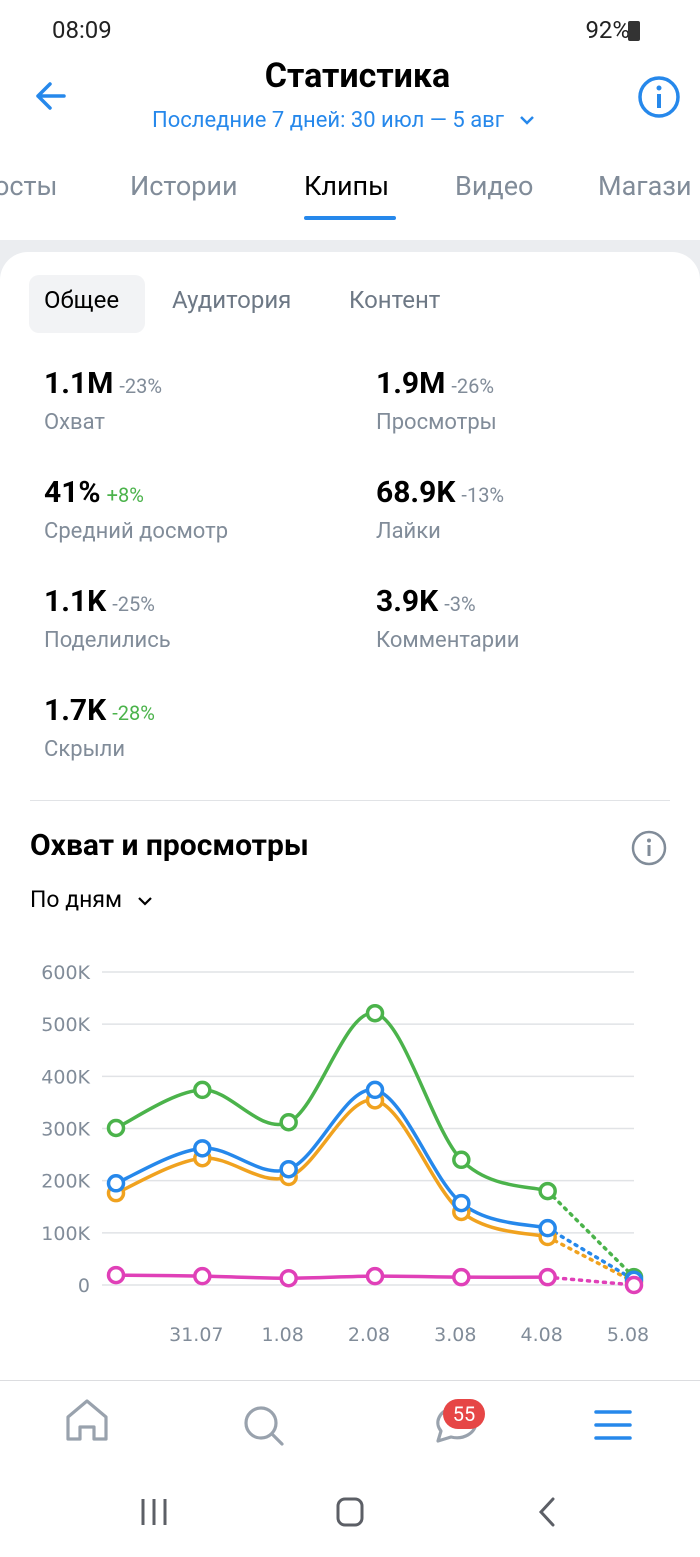  What do you see at coordinates (184, 186) in the screenshot?
I see `tab: Истории` at bounding box center [184, 186].